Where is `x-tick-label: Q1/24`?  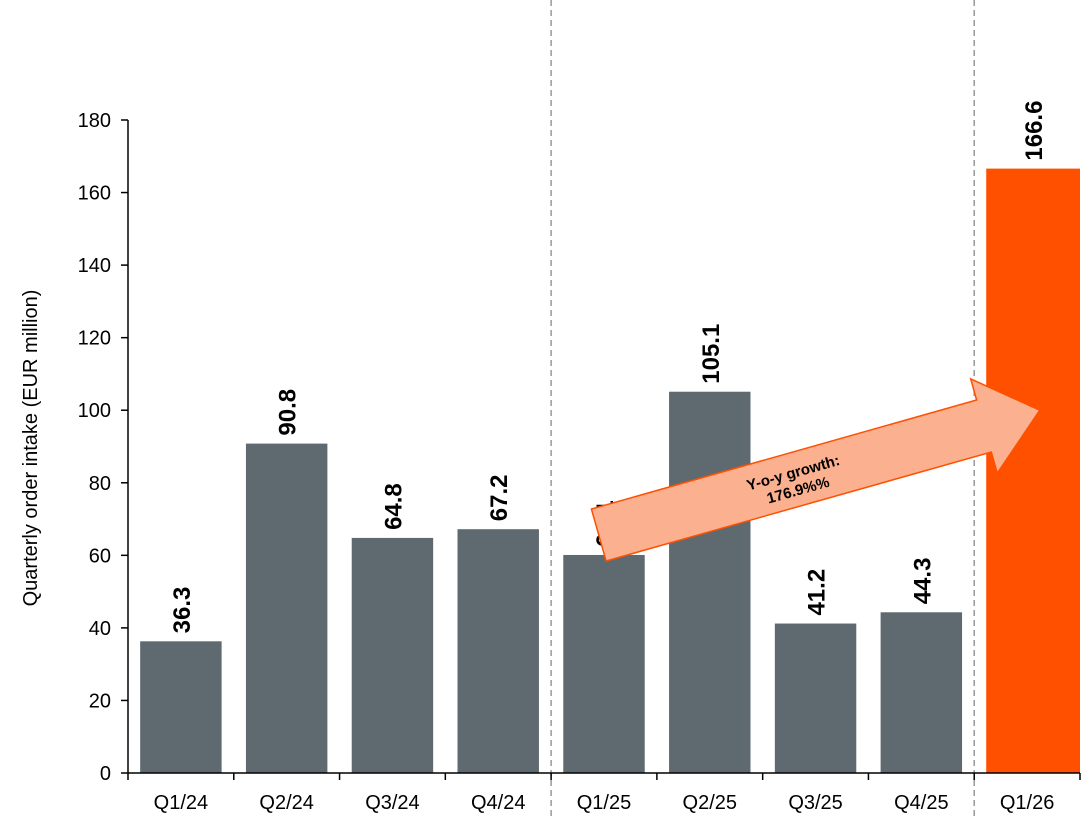 x-tick-label: Q1/24 is located at coordinates (181, 803).